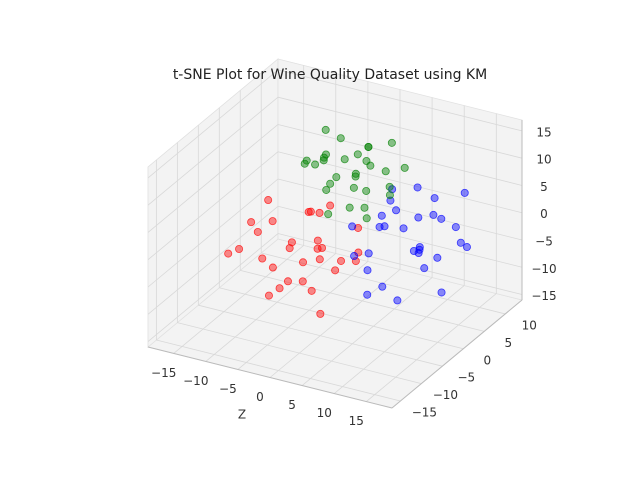  Describe the element at coordinates (544, 187) in the screenshot. I see `z-tick-label: 5` at that location.